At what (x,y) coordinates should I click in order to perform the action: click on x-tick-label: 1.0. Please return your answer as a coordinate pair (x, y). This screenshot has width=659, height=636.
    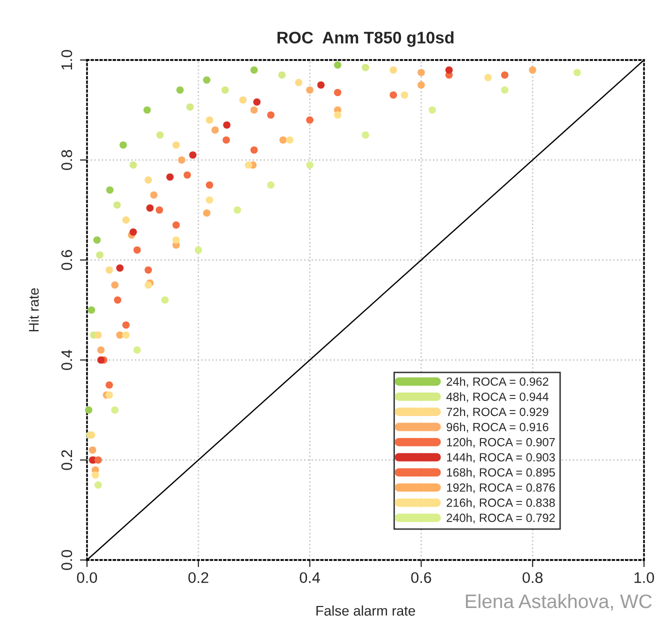
    Looking at the image, I should click on (644, 578).